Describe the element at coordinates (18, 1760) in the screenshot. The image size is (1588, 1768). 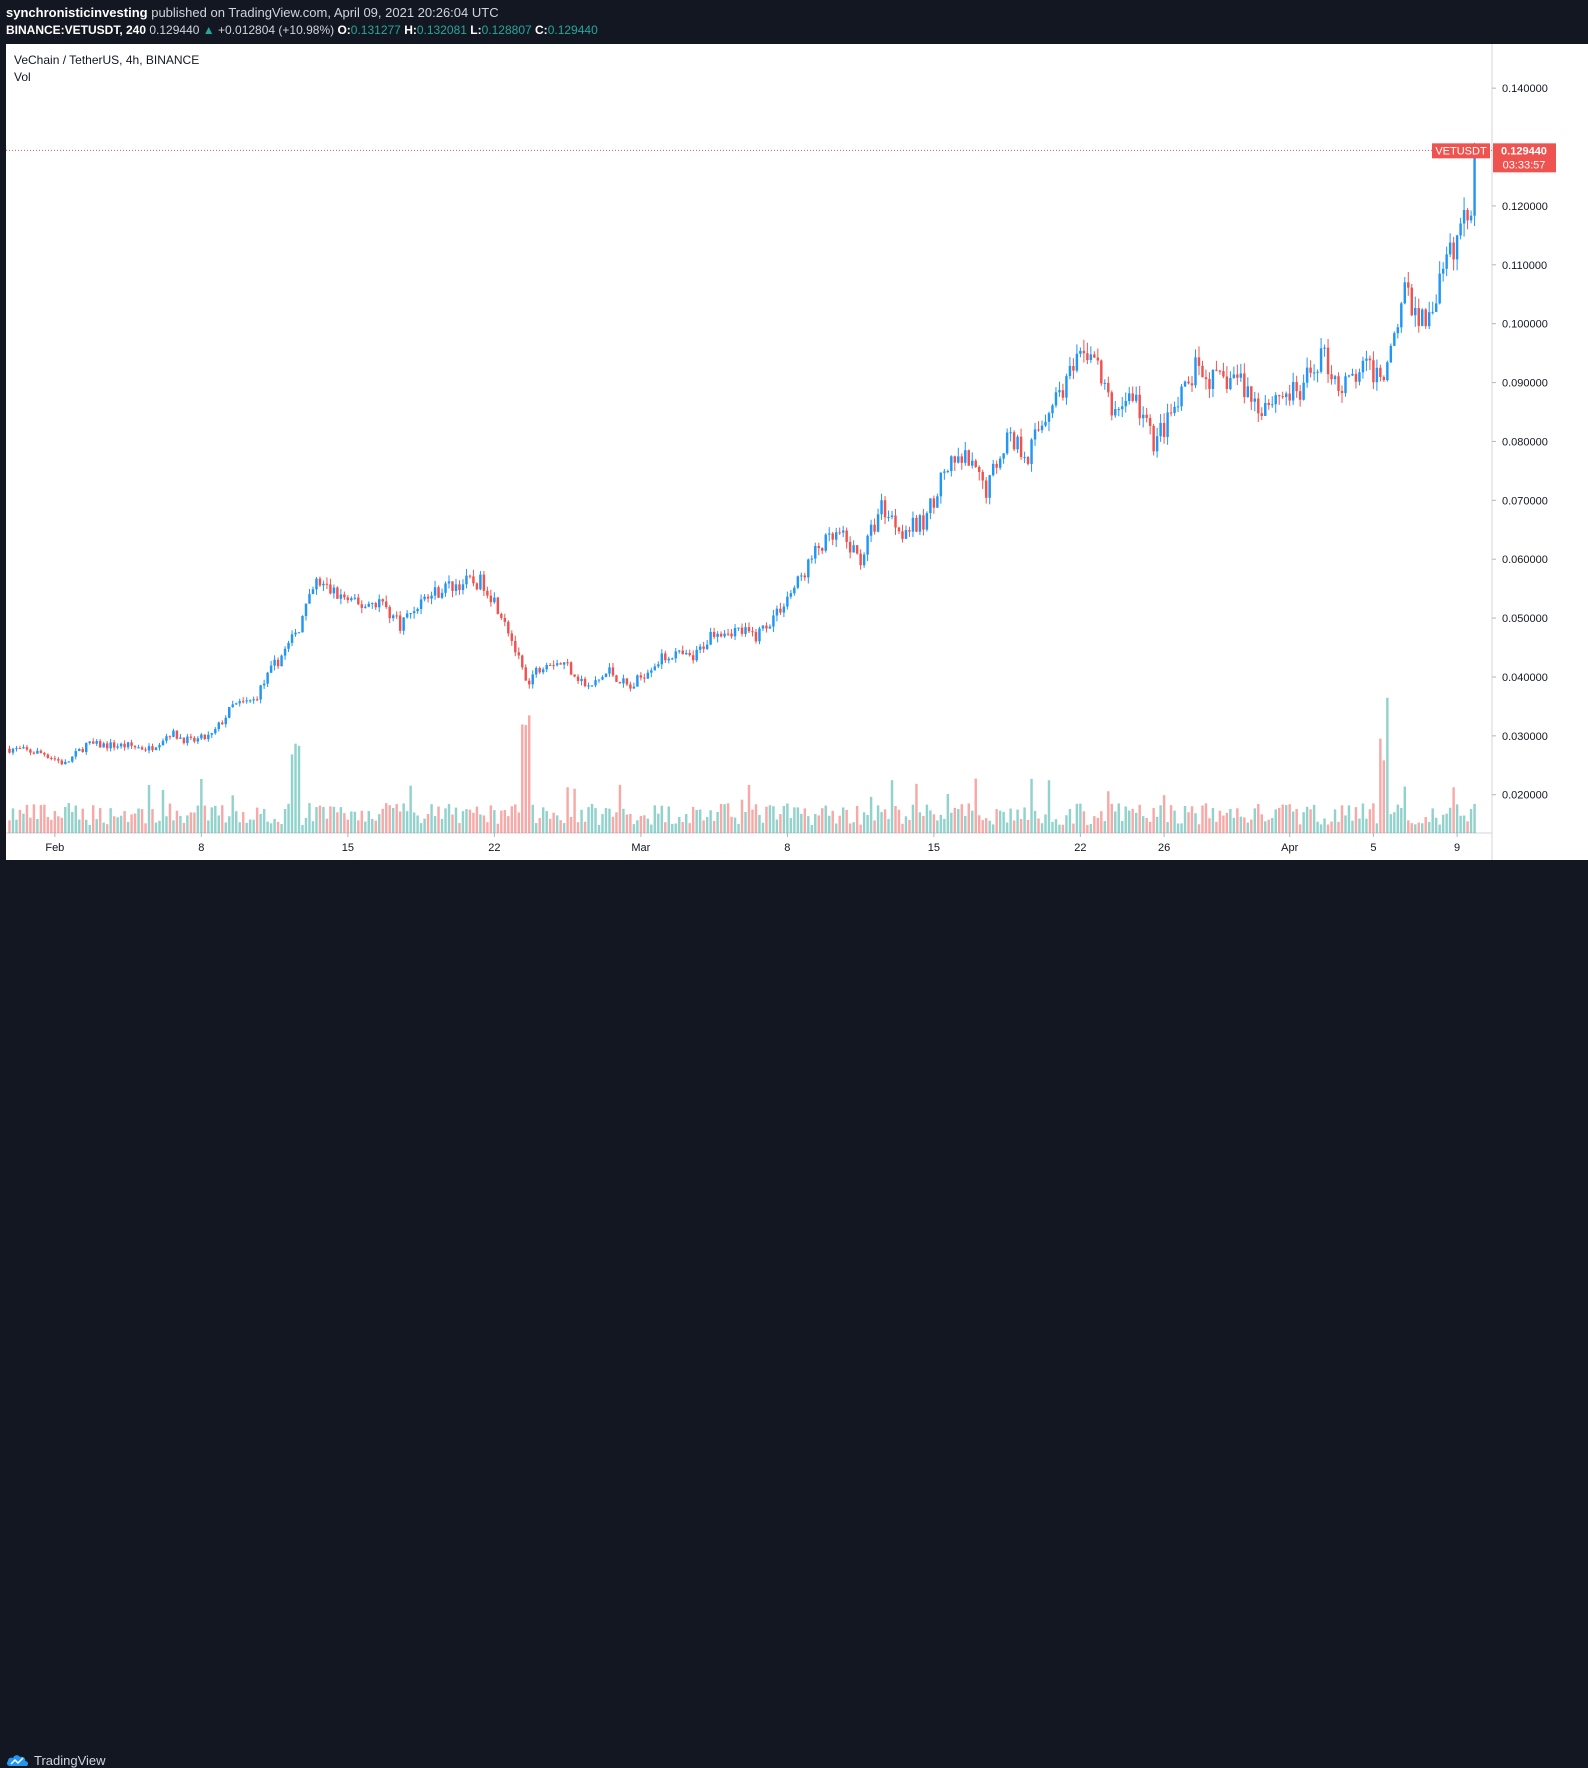
I see `tradingview-cloud-icon` at that location.